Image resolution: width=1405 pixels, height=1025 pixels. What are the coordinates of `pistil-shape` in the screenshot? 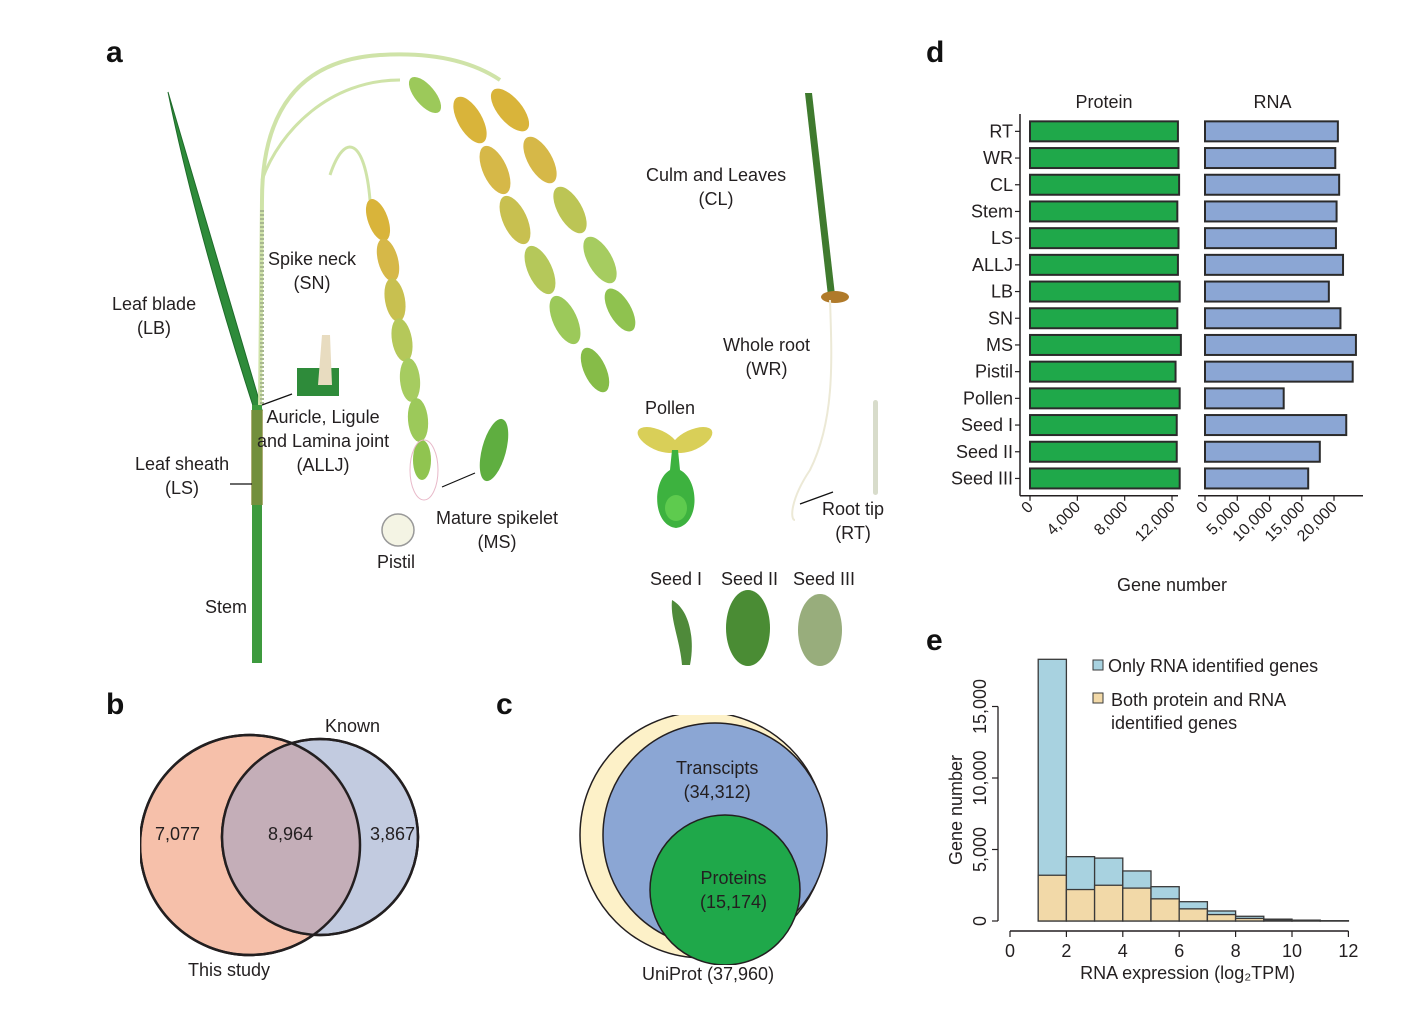 It's located at (398, 530).